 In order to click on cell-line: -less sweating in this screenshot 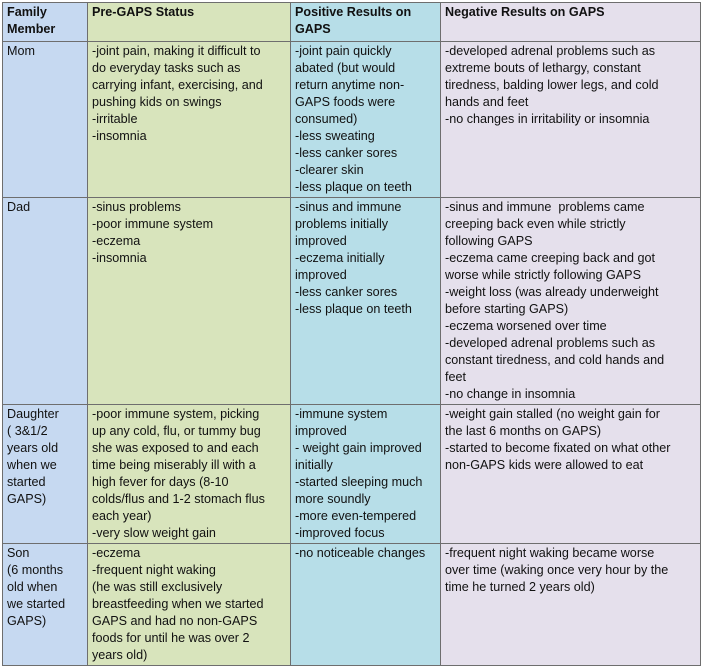, I will do `click(335, 136)`.